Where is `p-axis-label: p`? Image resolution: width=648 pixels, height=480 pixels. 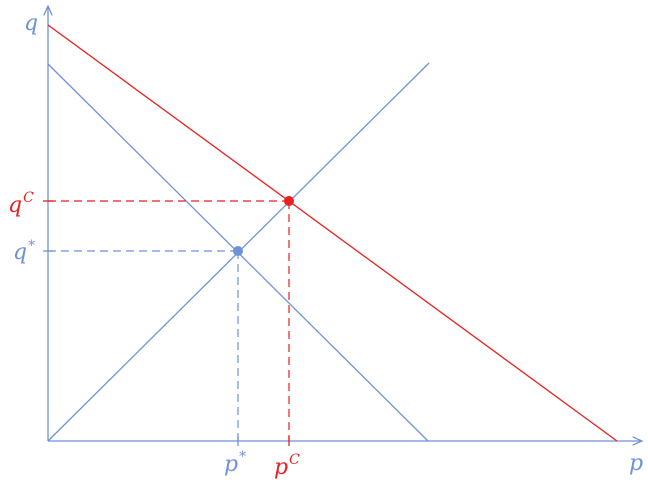
p-axis-label: p is located at coordinates (636, 463).